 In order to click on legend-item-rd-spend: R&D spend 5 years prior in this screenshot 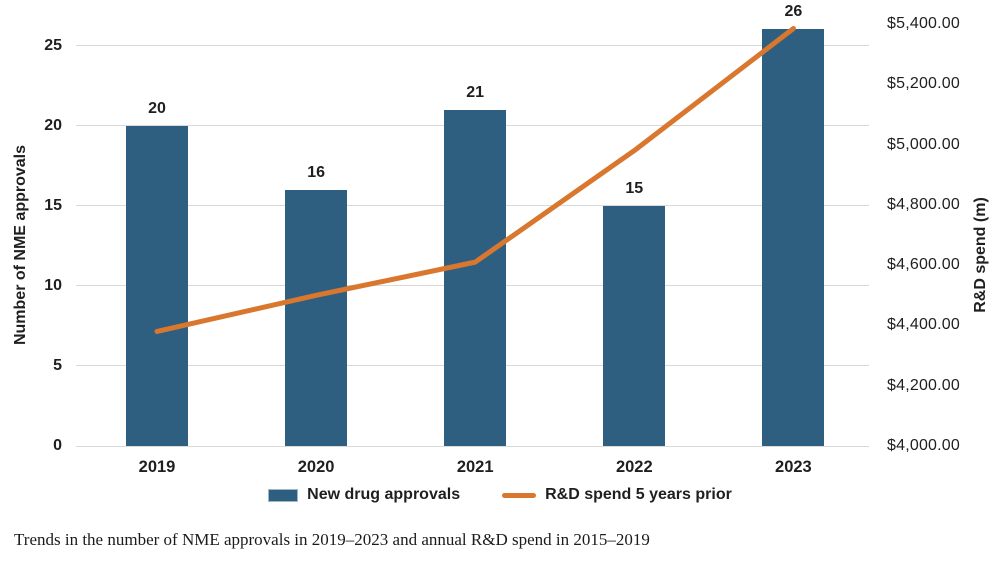, I will do `click(617, 495)`.